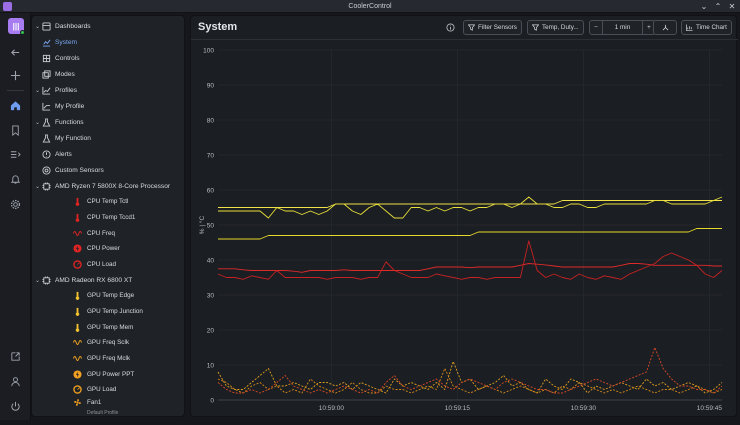 The height and width of the screenshot is (425, 740). What do you see at coordinates (79, 170) in the screenshot?
I see `tree-label: Custom Sensors` at bounding box center [79, 170].